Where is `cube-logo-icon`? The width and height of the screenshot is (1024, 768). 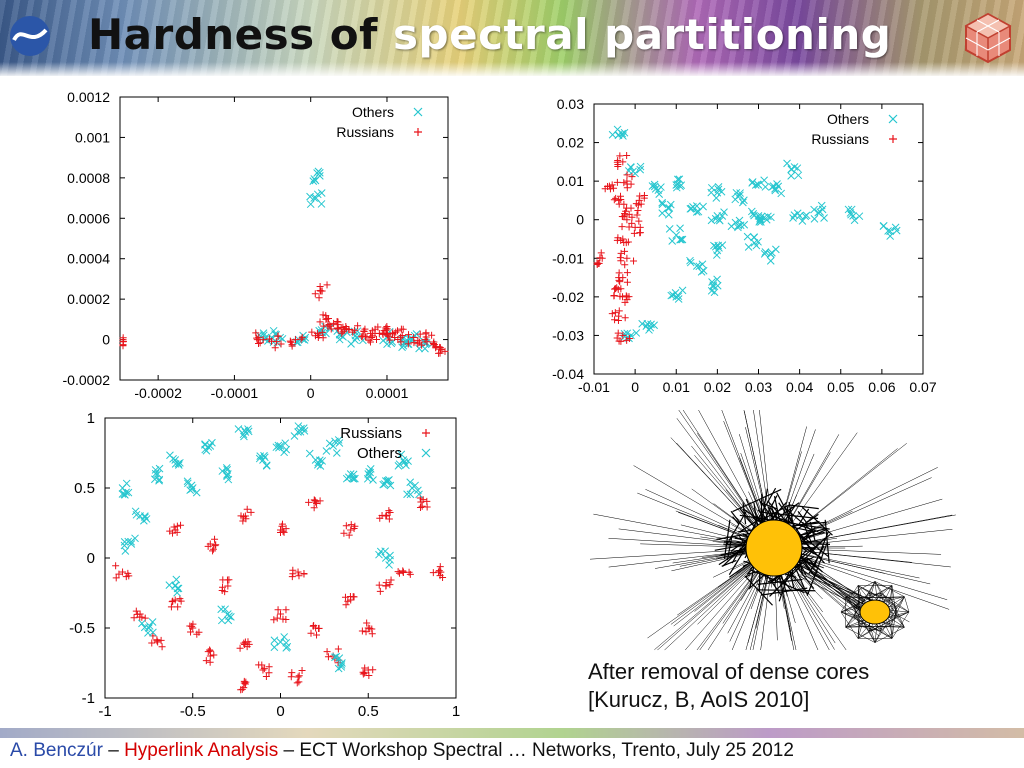
cube-logo-icon is located at coordinates (988, 38).